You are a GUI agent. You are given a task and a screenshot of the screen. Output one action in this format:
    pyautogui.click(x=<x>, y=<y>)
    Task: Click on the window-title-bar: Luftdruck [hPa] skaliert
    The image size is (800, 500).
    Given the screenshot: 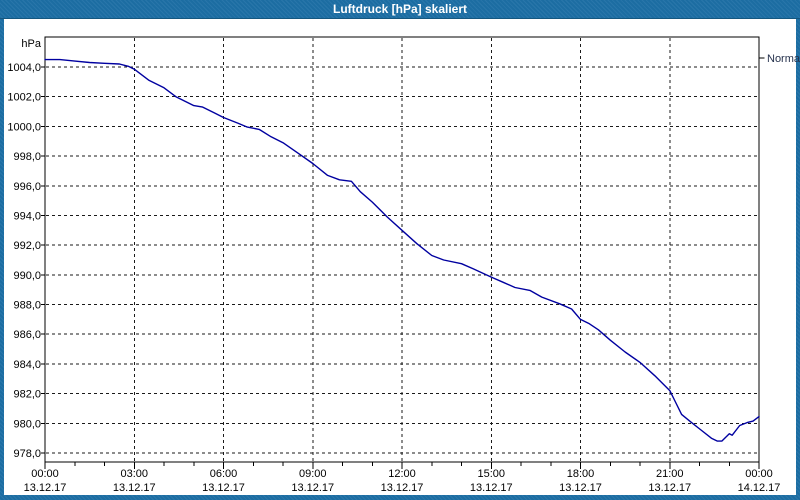 What is the action you would take?
    pyautogui.click(x=400, y=9)
    